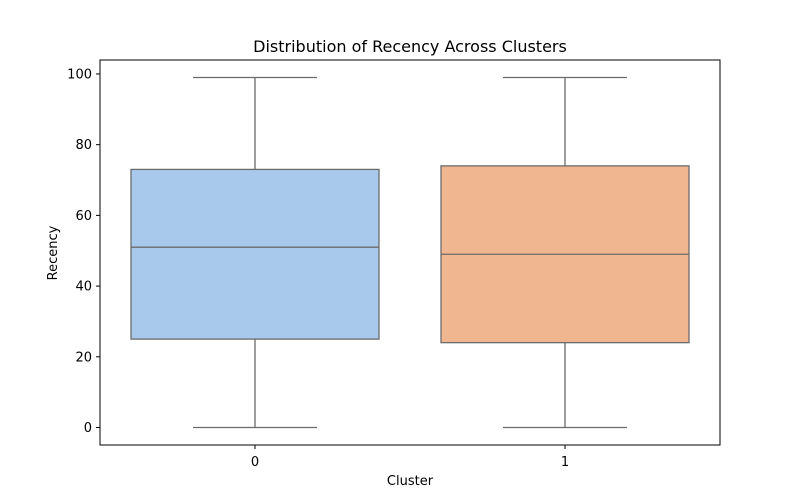 Image resolution: width=800 pixels, height=500 pixels. I want to click on x-axis-title: Cluster, so click(410, 481).